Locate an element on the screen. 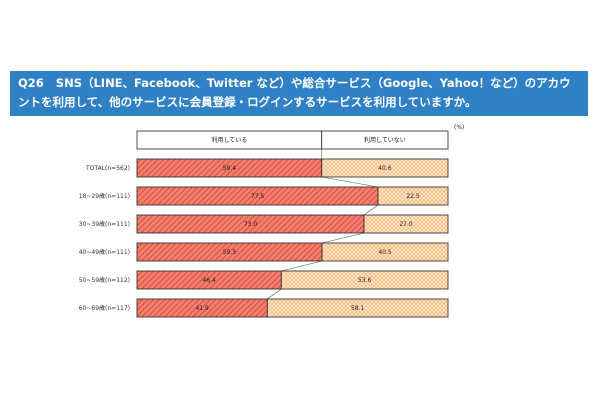  value-label-not-using: 40.6 is located at coordinates (385, 168).